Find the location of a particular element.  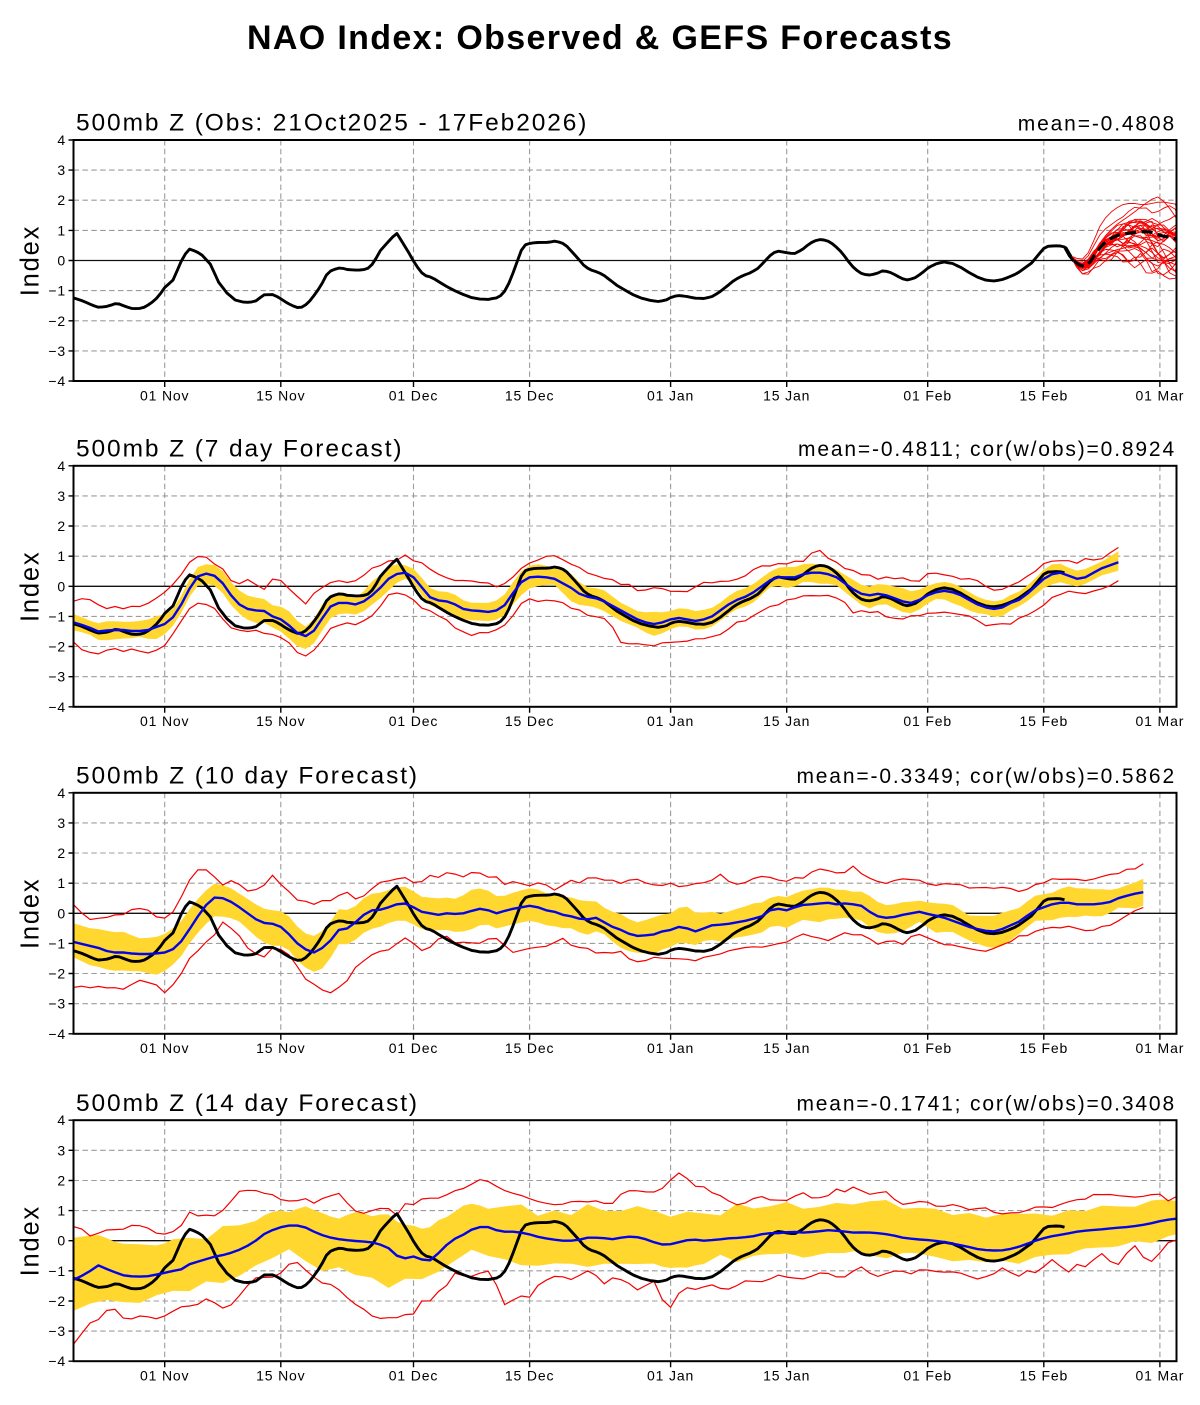

svg-text:NAO Index: Observed & GEFS For: NAO Index: Observed & GEFS Forecasts is located at coordinates (600, 38).